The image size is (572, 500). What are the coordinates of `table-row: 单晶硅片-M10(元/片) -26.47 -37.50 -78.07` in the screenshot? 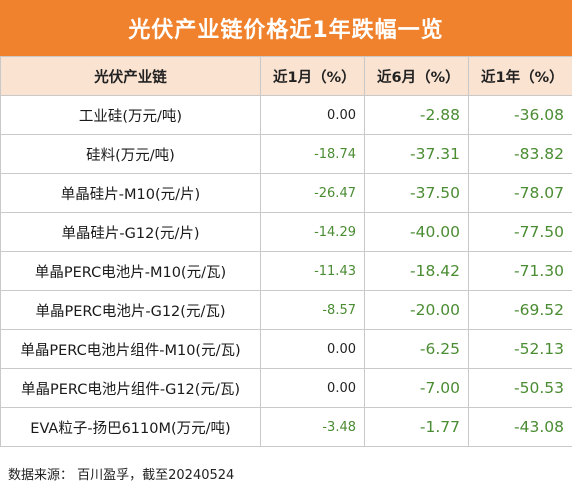 It's located at (286, 193).